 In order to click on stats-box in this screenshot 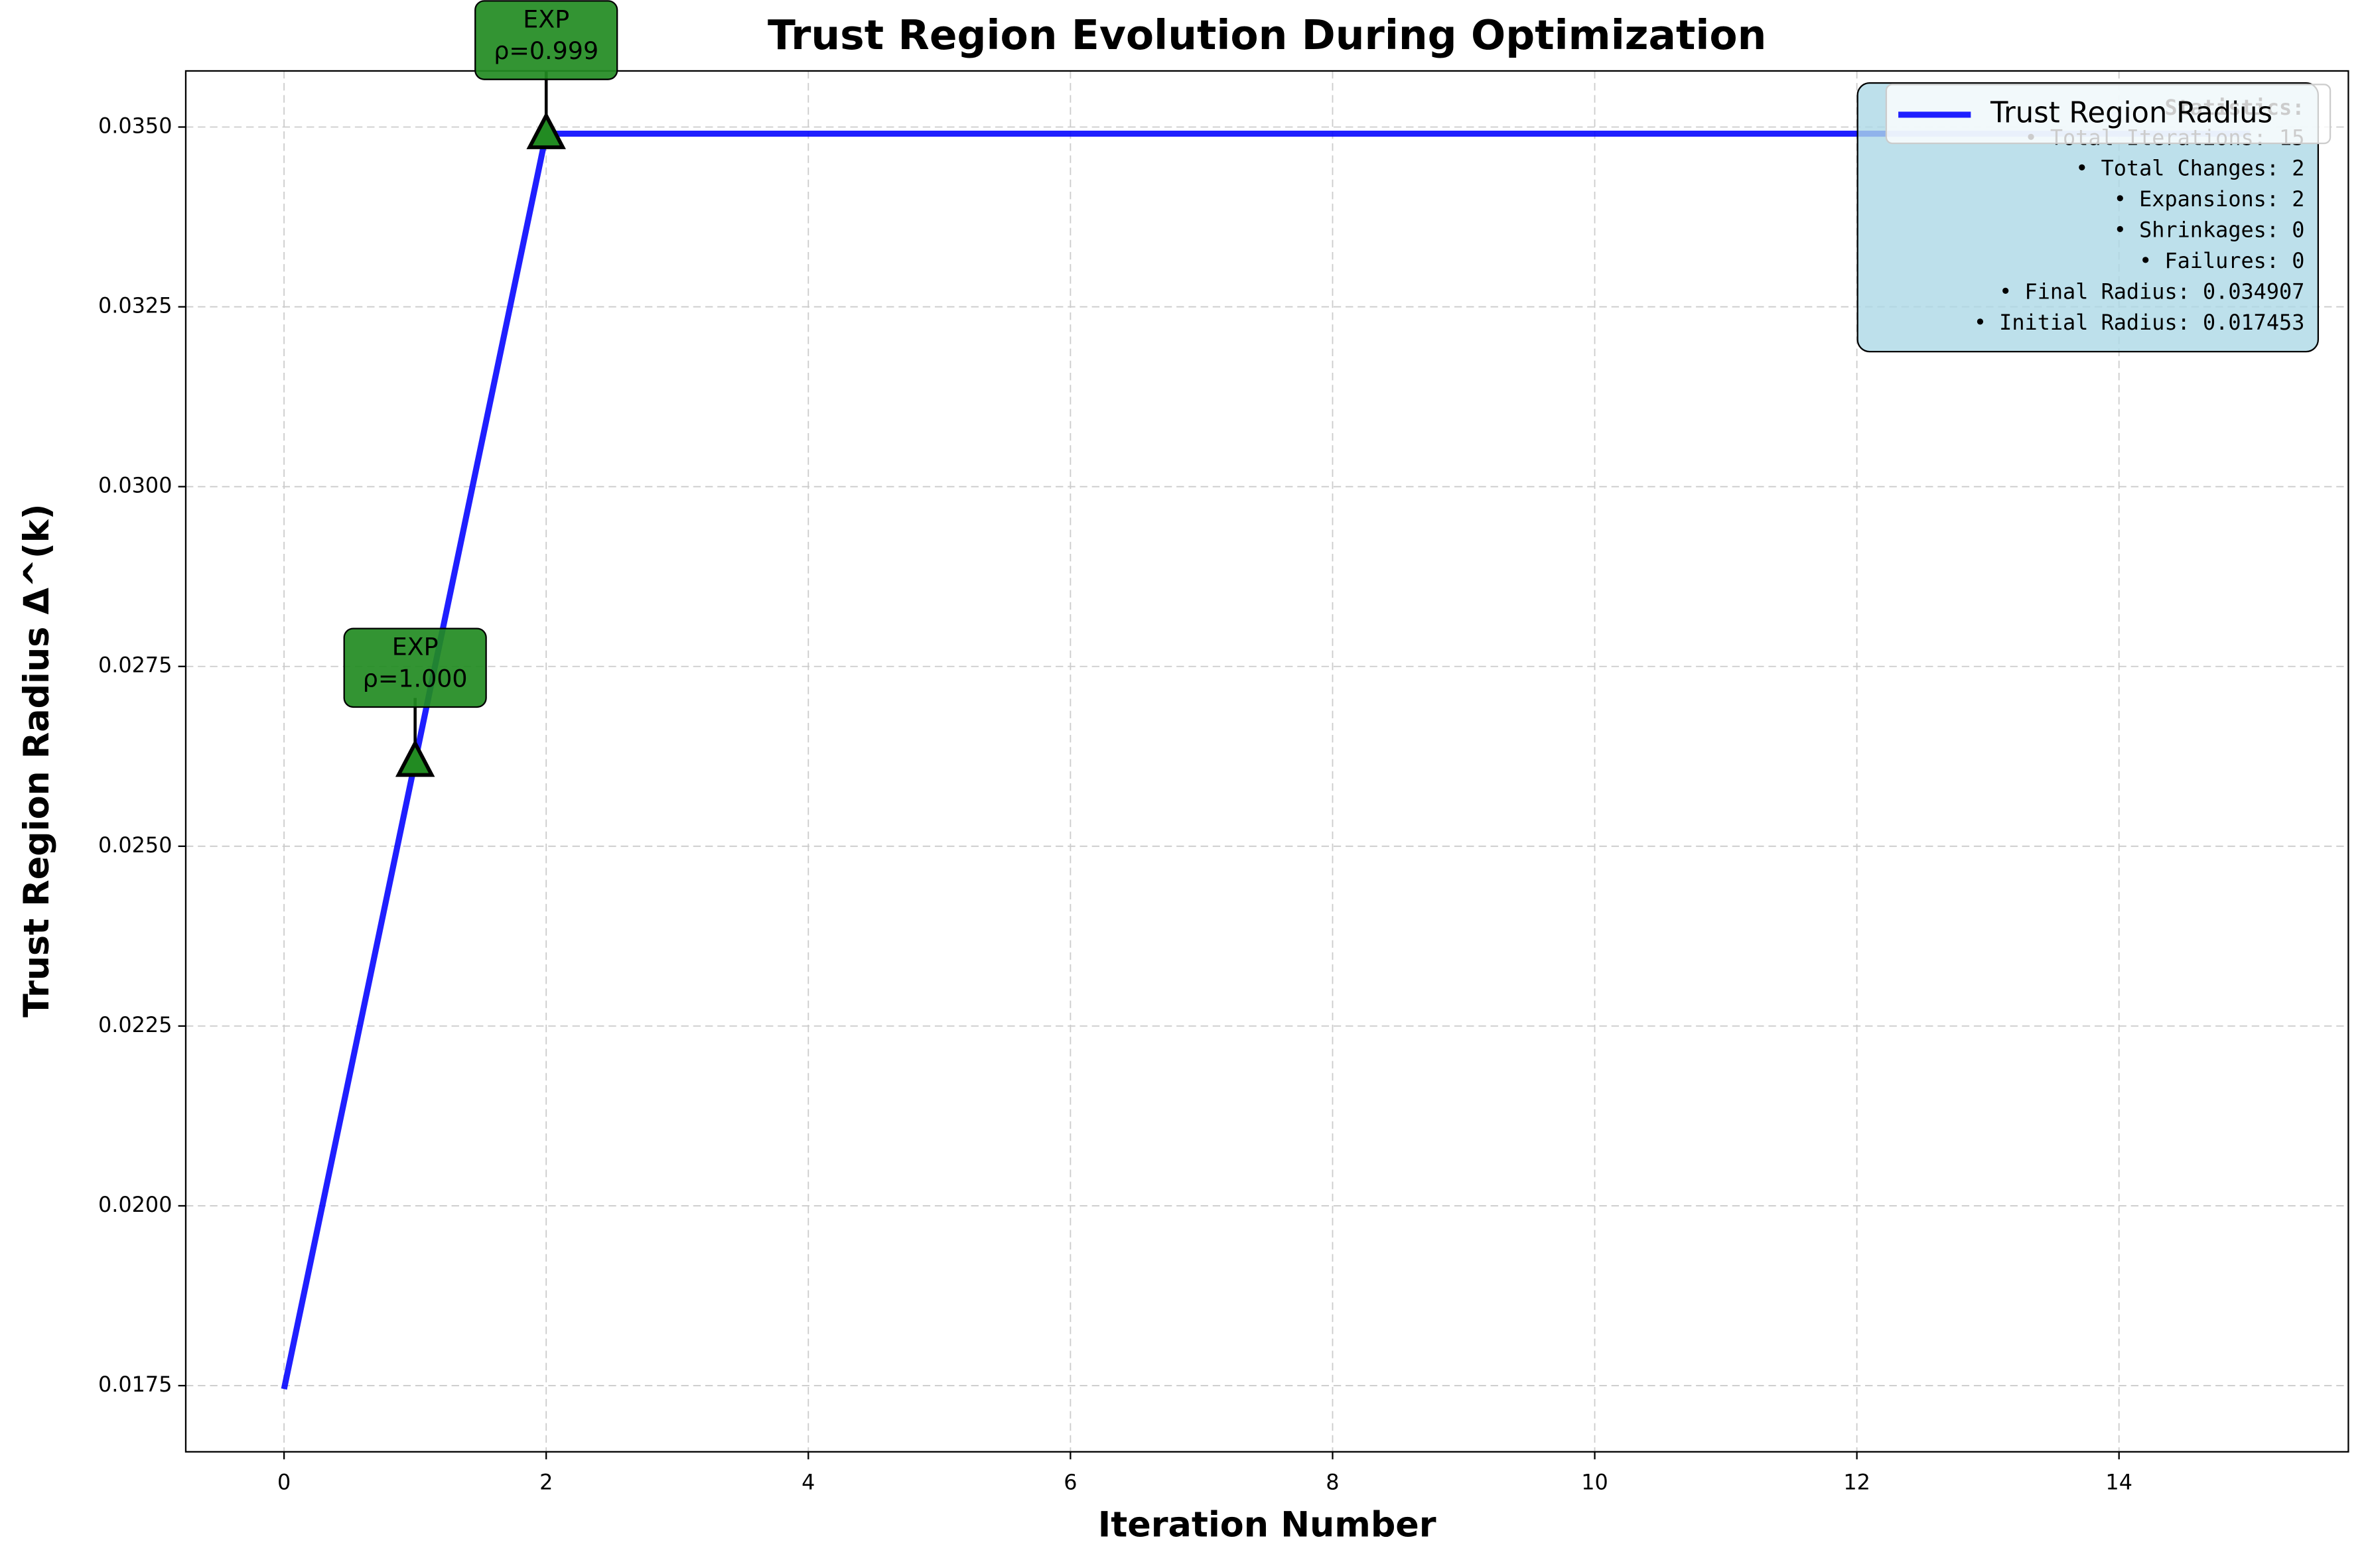, I will do `click(2088, 218)`.